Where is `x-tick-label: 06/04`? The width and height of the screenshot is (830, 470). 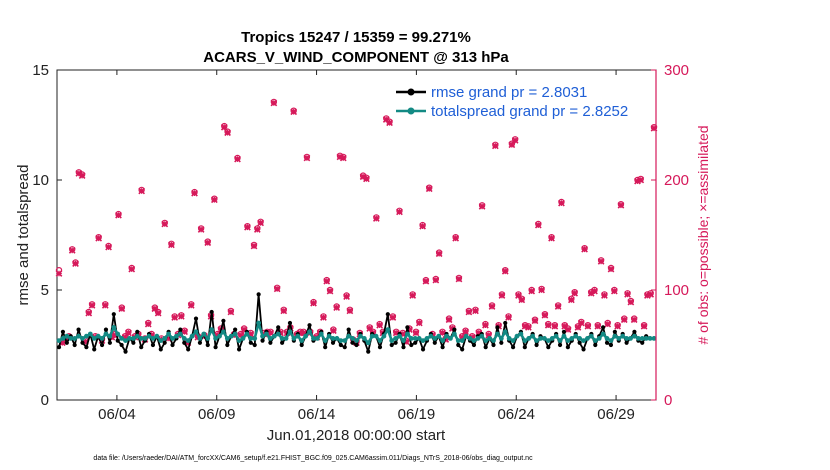 x-tick-label: 06/04 is located at coordinates (117, 414).